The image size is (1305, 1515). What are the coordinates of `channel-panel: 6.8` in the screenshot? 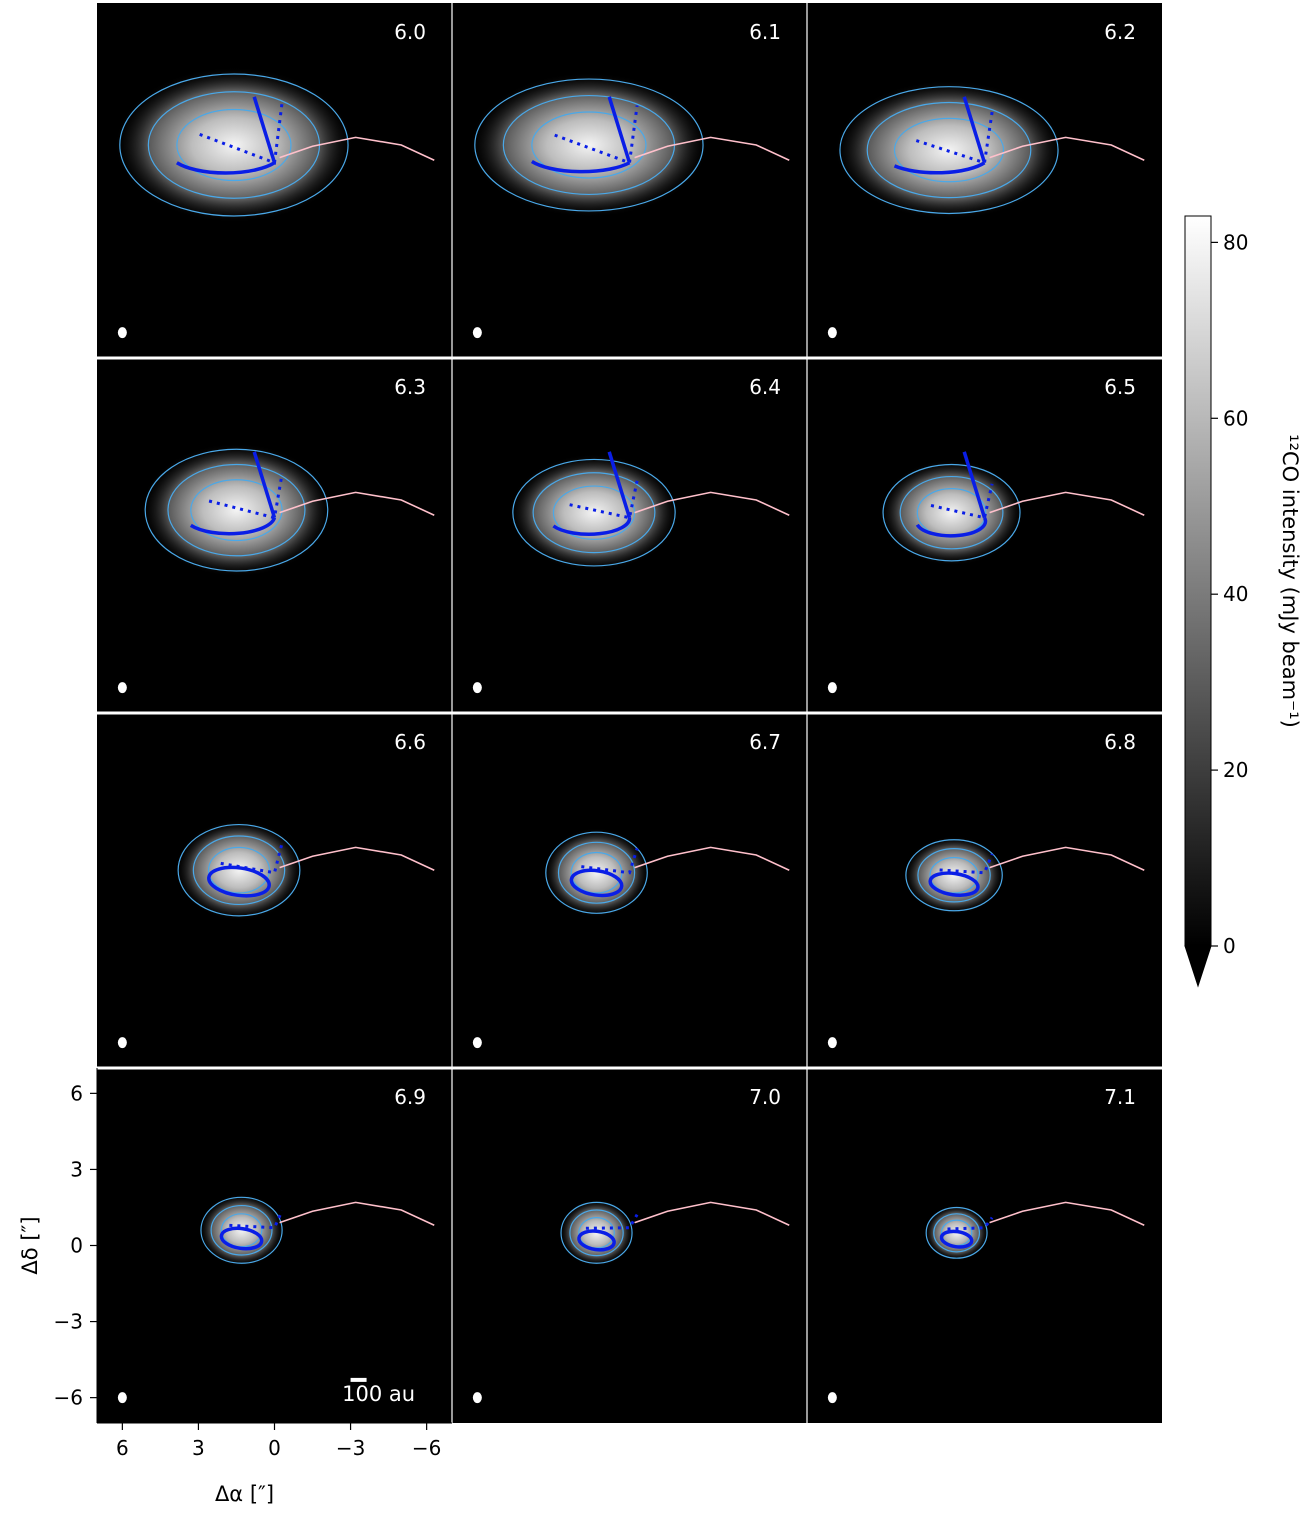 It's located at (984, 890).